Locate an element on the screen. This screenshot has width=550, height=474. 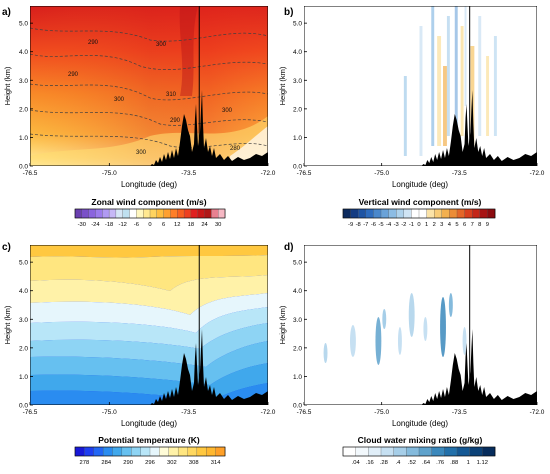
y-axis: 0.0 1.0 2.0 3.0 4.0 5.0 is located at coordinates (300, 335).